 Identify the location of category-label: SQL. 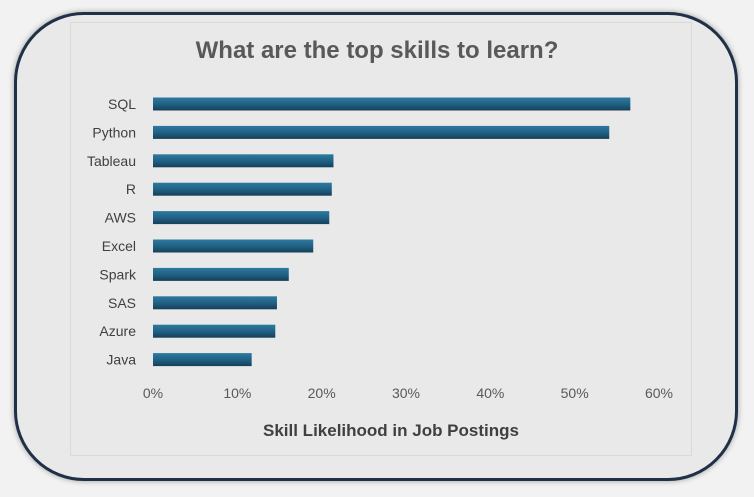
(122, 104).